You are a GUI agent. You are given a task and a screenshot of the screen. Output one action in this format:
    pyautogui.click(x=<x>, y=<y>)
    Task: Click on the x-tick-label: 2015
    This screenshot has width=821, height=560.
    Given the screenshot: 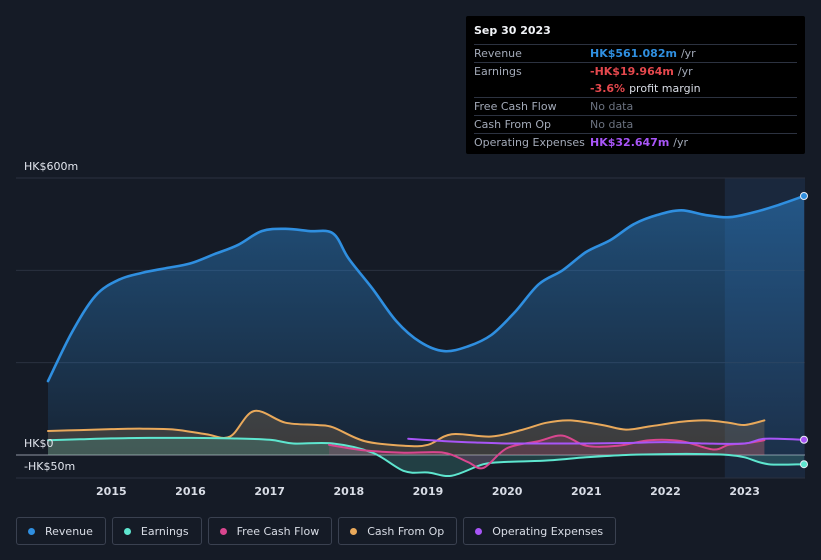 What is the action you would take?
    pyautogui.click(x=111, y=491)
    